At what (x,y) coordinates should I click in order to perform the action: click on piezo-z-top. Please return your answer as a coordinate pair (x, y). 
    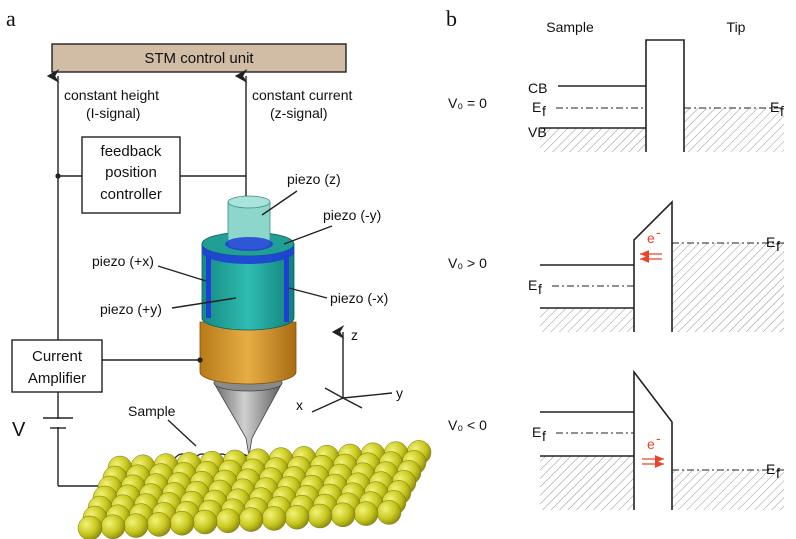
    Looking at the image, I should click on (249, 202).